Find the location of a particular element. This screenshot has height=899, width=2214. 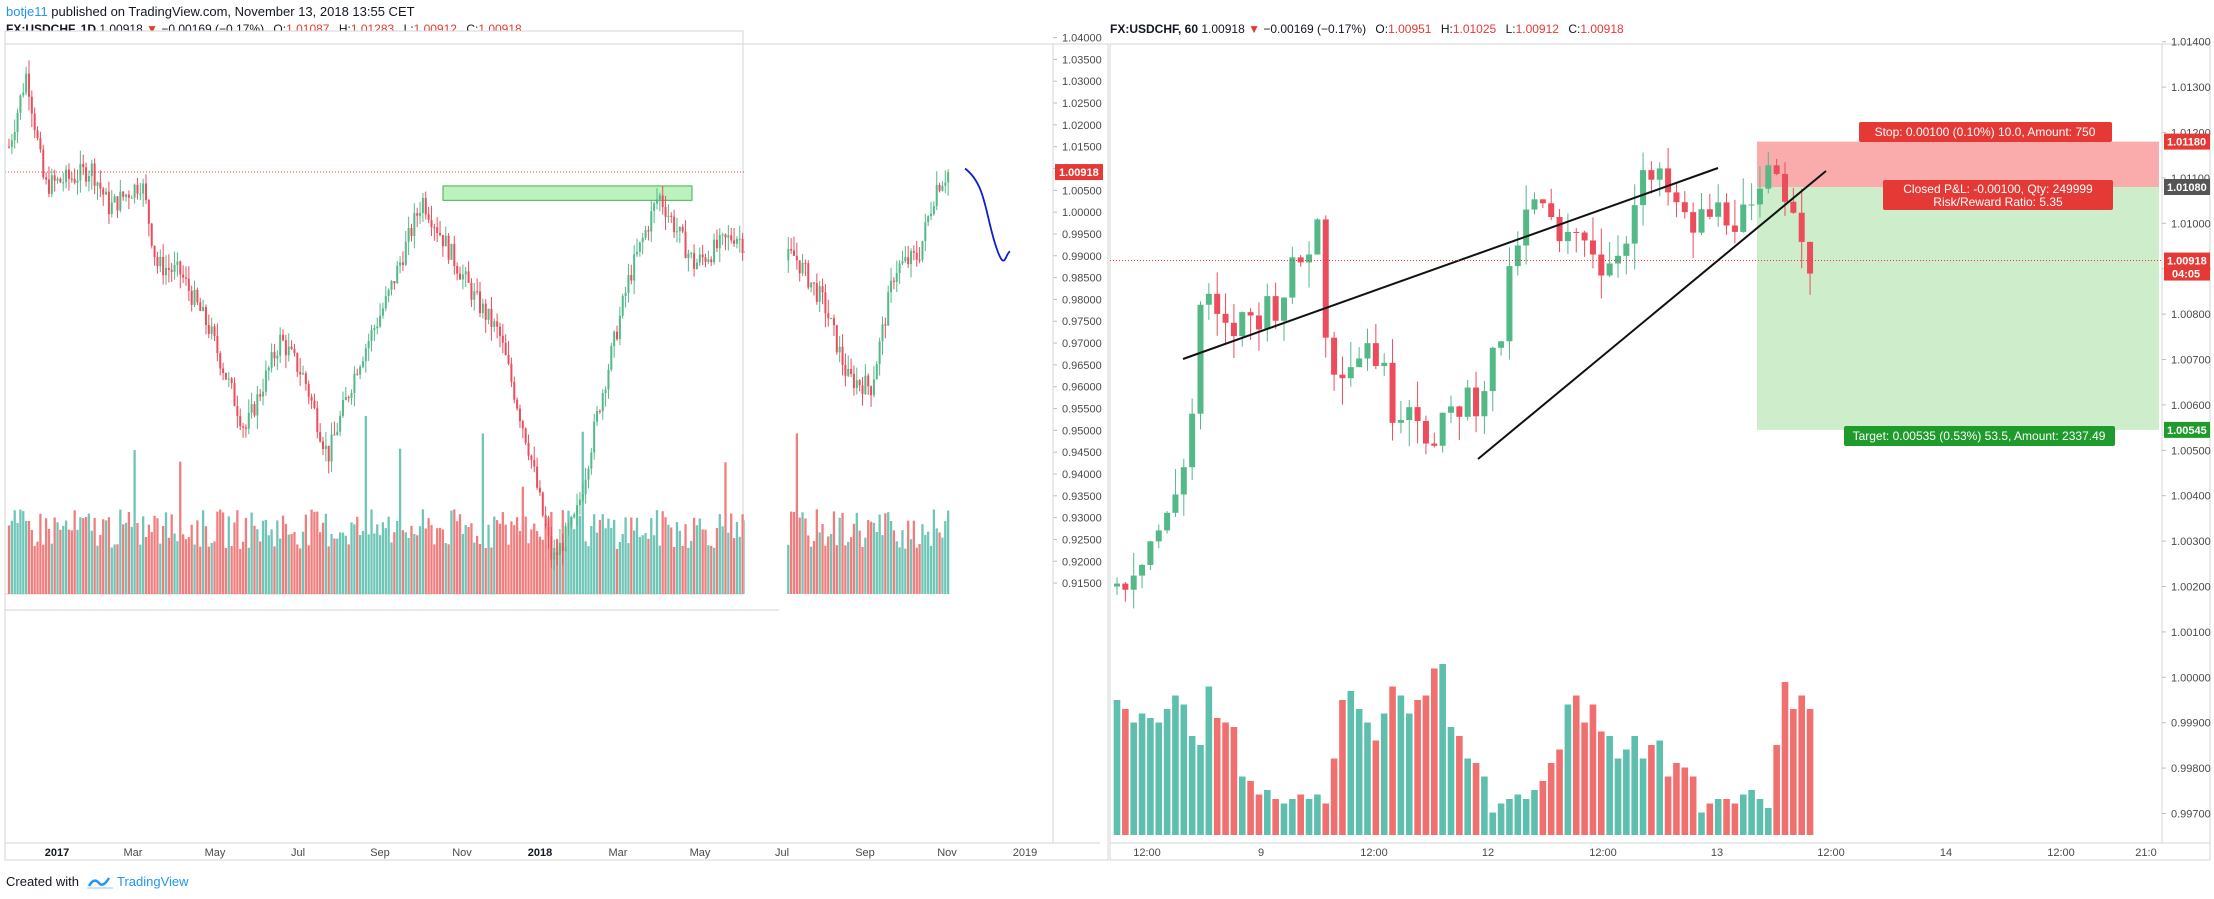

wedge-lower-trendline is located at coordinates (1652, 315).